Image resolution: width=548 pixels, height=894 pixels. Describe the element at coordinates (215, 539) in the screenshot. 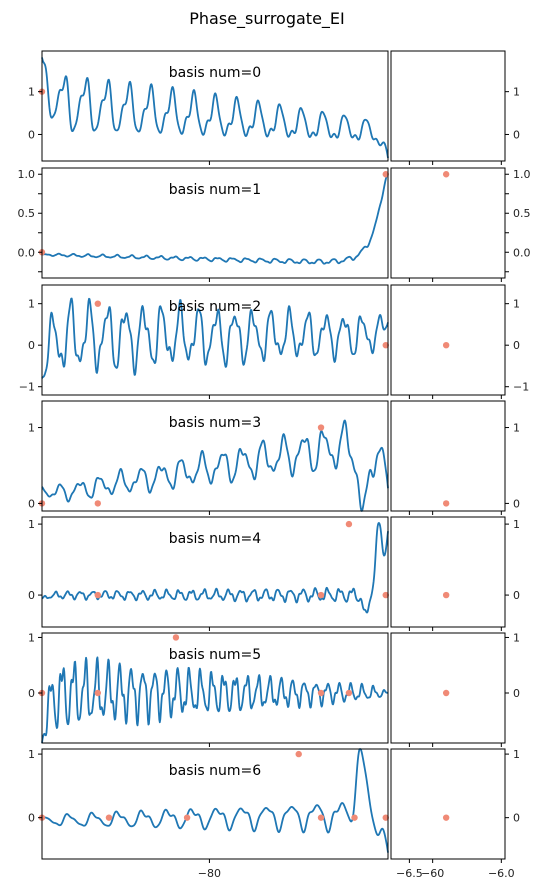

I see `panel-title: basis num=4` at that location.